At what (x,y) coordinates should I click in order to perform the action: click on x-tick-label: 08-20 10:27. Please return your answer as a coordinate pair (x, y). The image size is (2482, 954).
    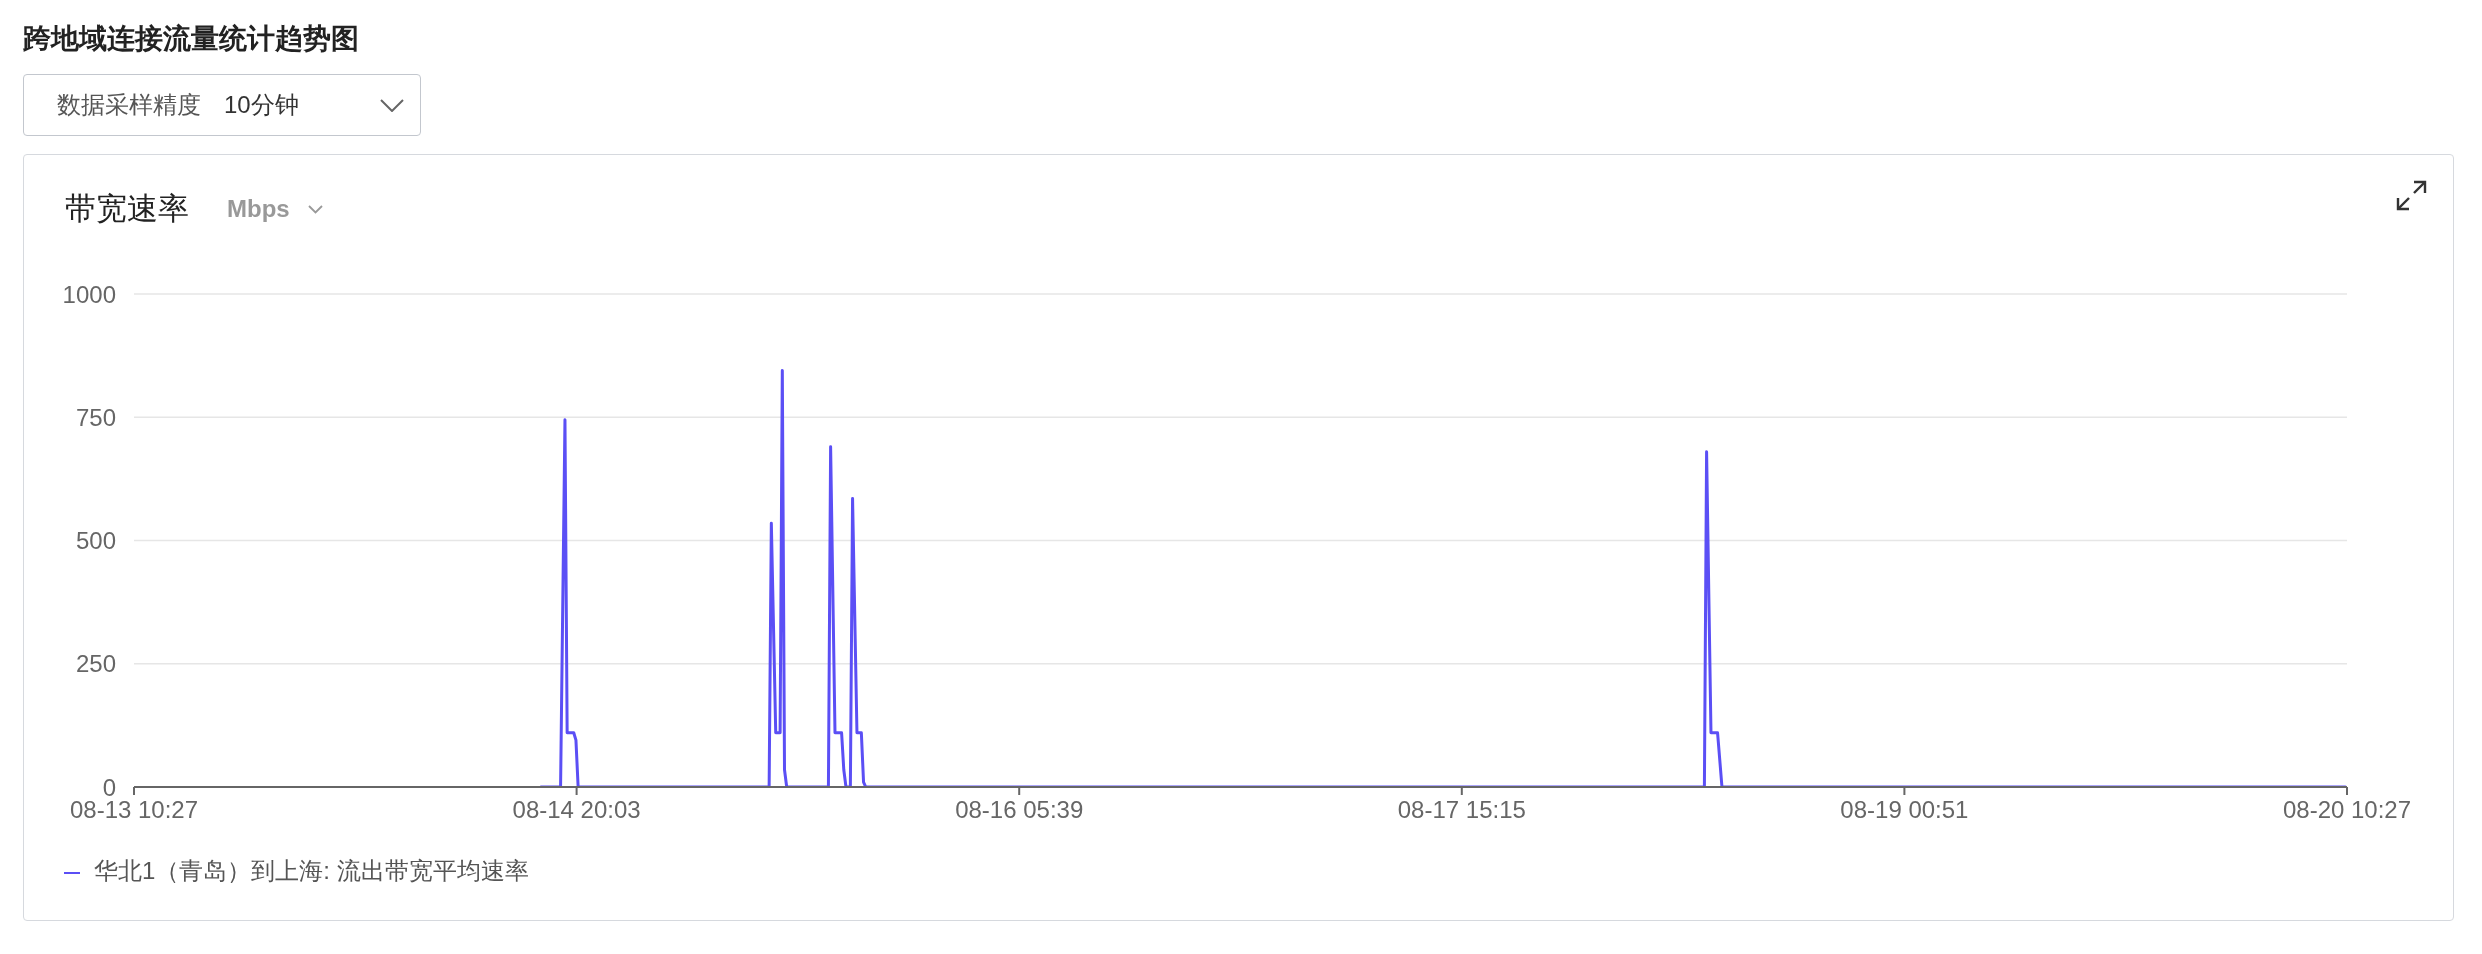
    Looking at the image, I should click on (2347, 810).